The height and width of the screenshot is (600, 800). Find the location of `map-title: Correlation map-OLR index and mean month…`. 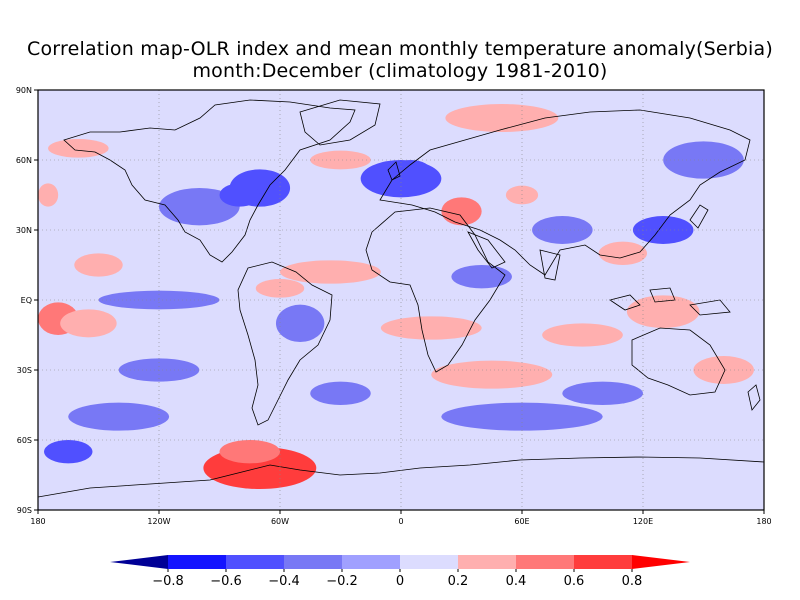

map-title: Correlation map-OLR index and mean month… is located at coordinates (400, 49).